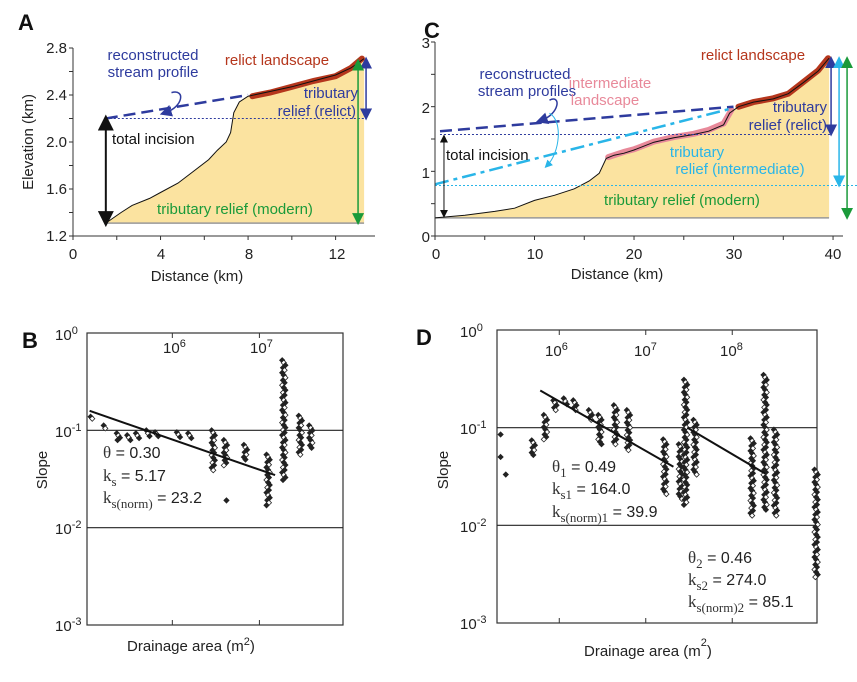 Image resolution: width=857 pixels, height=682 pixels. I want to click on annotation-theta: θ = 0.30, so click(132, 452).